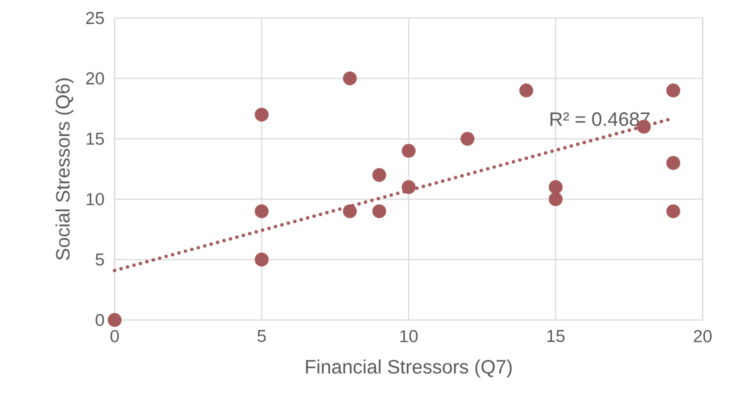 Image resolution: width=736 pixels, height=416 pixels. Describe the element at coordinates (95, 18) in the screenshot. I see `y-tick-label: 25` at that location.